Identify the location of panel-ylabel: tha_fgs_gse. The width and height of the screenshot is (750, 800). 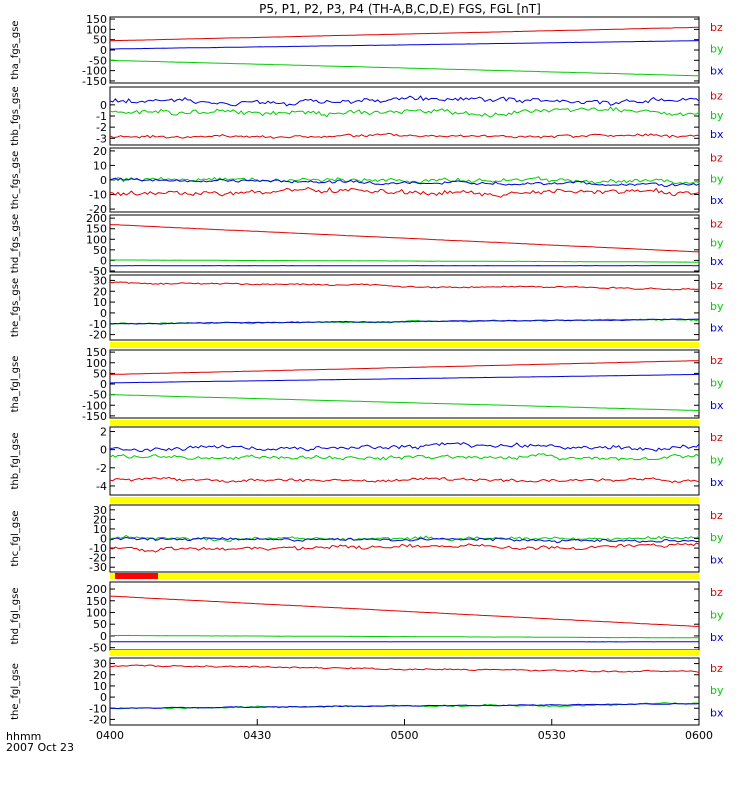
(15, 49).